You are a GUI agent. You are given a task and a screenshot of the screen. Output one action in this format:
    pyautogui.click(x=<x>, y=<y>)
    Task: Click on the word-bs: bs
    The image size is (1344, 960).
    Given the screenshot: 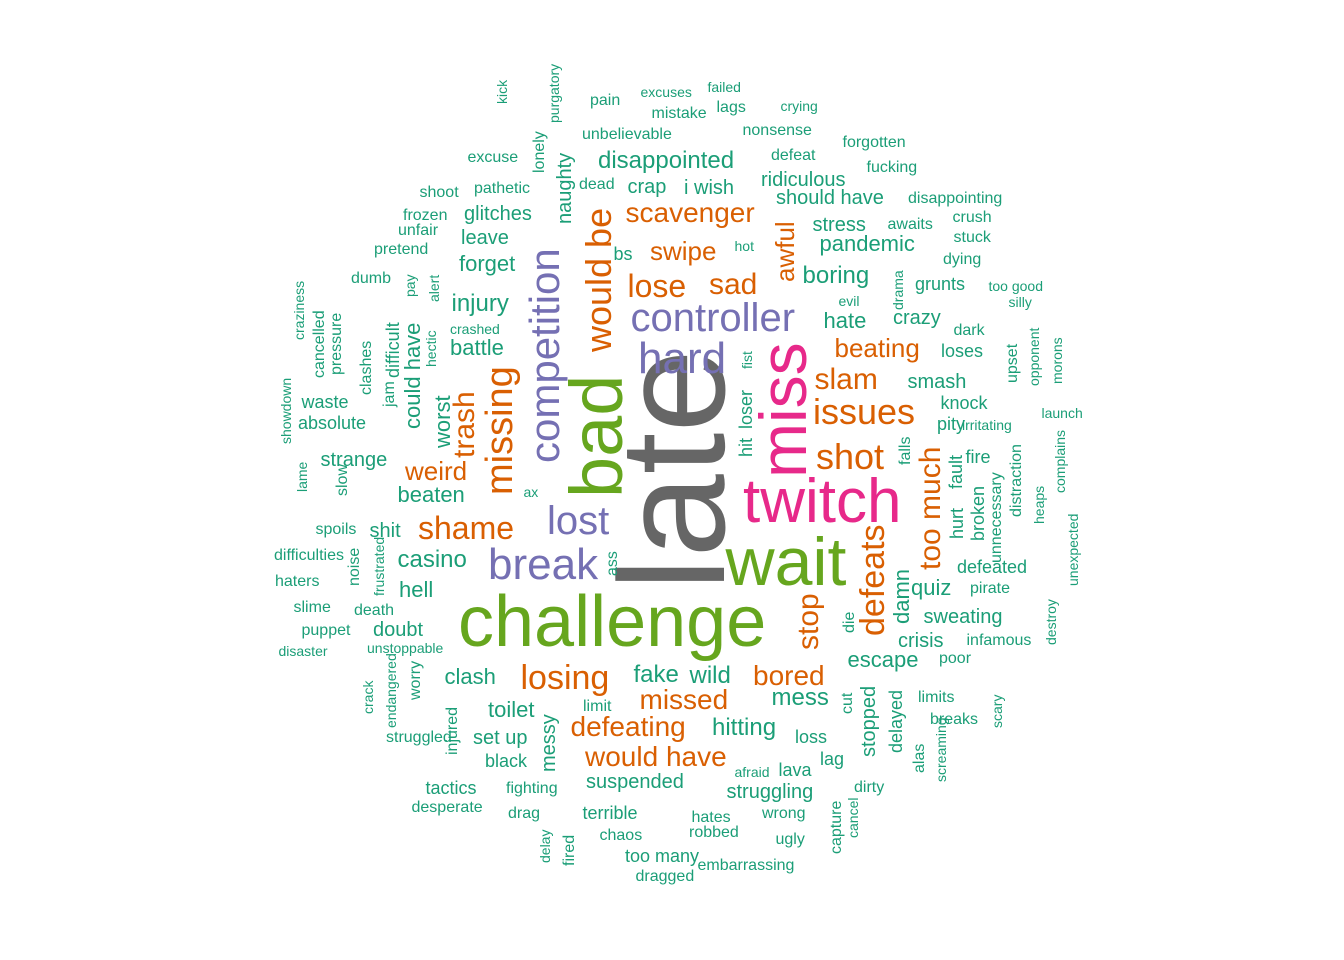 What is the action you would take?
    pyautogui.click(x=623, y=254)
    